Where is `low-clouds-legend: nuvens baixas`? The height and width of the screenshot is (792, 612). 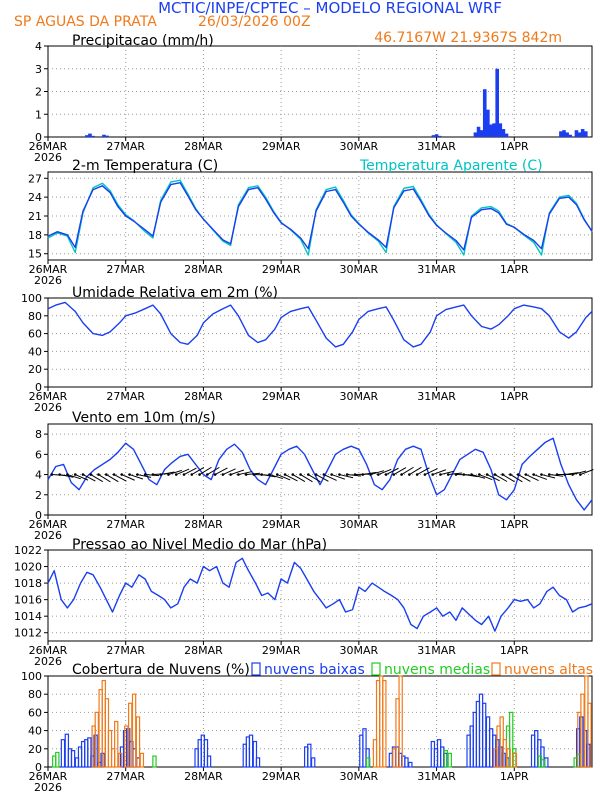
low-clouds-legend: nuvens baixas is located at coordinates (314, 670).